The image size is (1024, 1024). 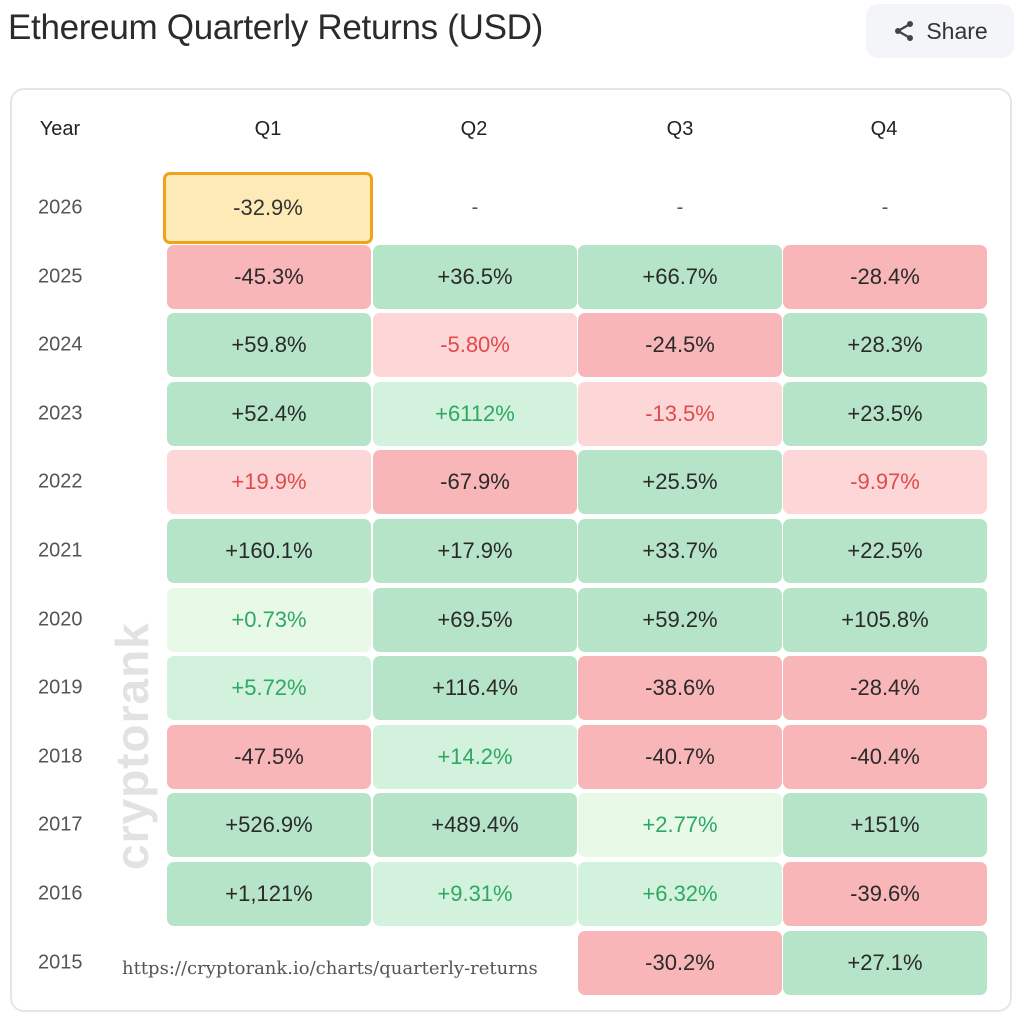 I want to click on share-icon, so click(x=904, y=31).